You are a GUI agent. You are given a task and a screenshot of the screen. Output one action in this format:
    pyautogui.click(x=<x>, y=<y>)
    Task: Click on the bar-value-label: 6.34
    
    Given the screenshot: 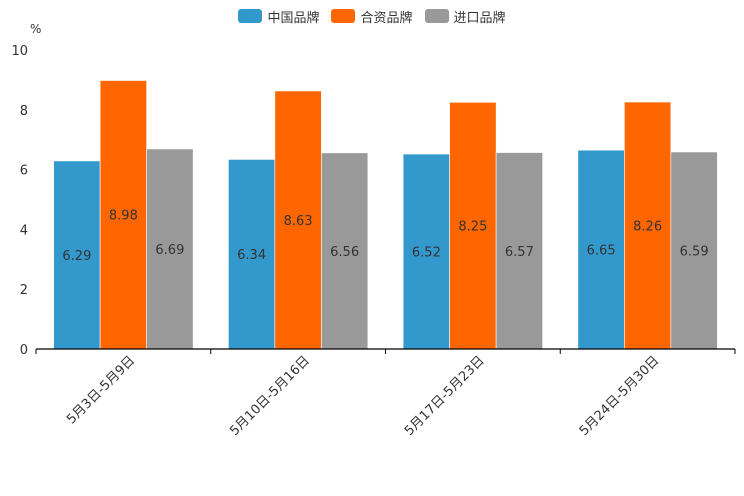 What is the action you would take?
    pyautogui.click(x=251, y=255)
    